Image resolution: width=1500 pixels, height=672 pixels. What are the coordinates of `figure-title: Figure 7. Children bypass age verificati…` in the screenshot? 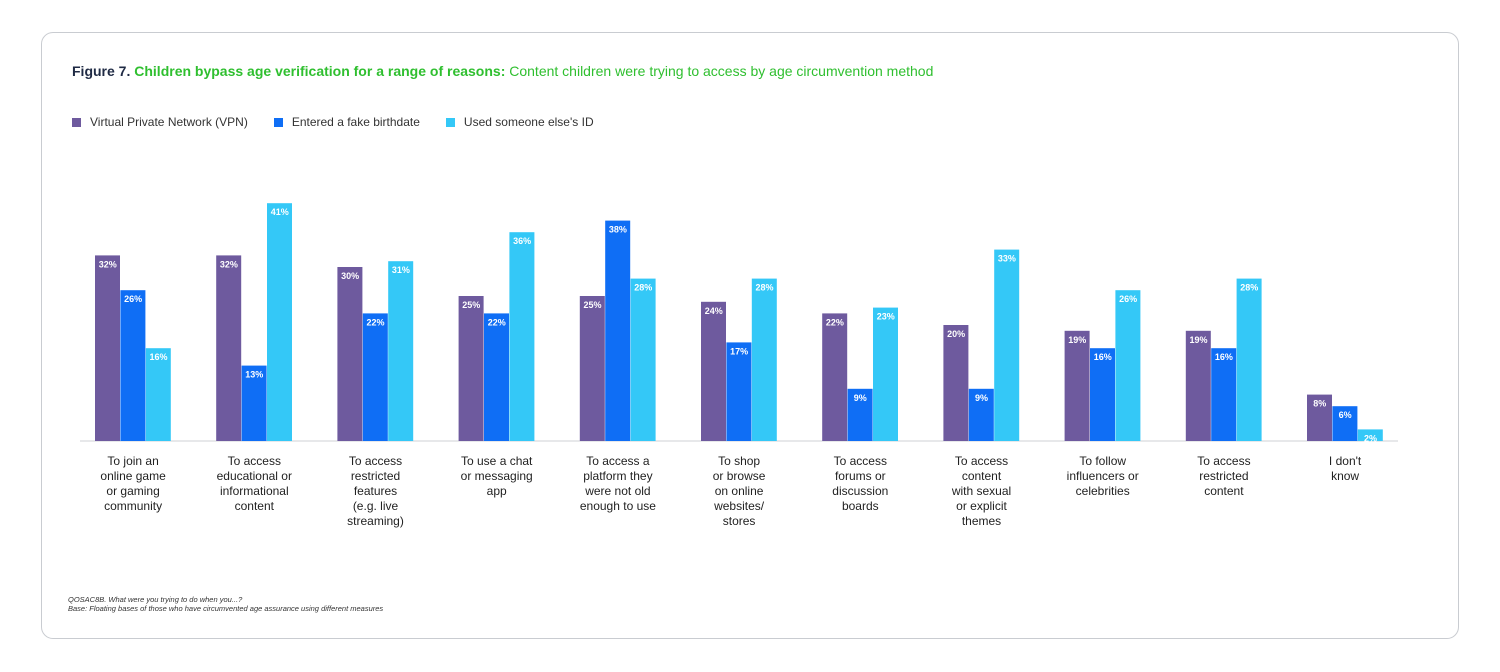 It's located at (502, 71).